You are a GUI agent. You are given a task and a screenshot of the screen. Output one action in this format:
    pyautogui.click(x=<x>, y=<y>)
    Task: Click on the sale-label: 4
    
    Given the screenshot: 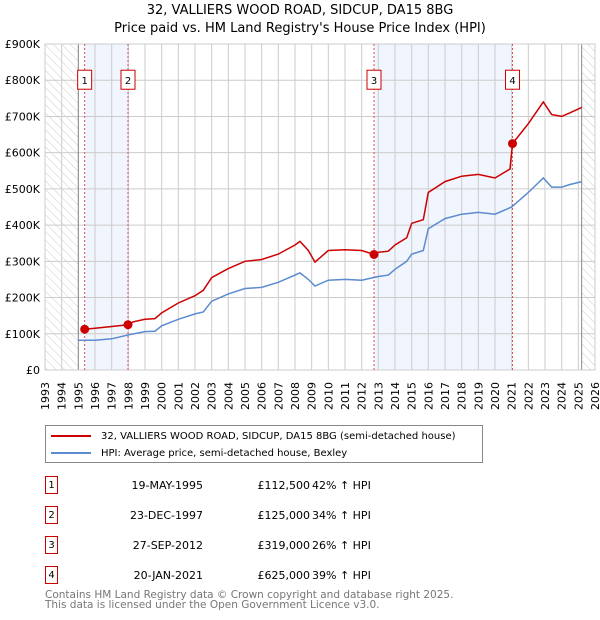 What is the action you would take?
    pyautogui.click(x=512, y=81)
    